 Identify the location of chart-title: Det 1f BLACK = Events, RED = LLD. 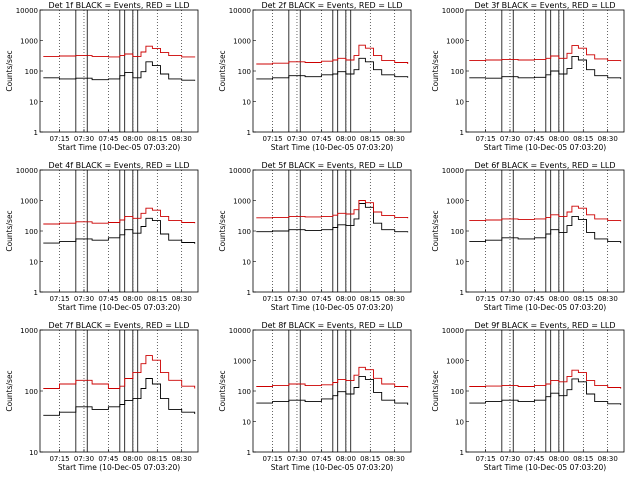
(118, 5).